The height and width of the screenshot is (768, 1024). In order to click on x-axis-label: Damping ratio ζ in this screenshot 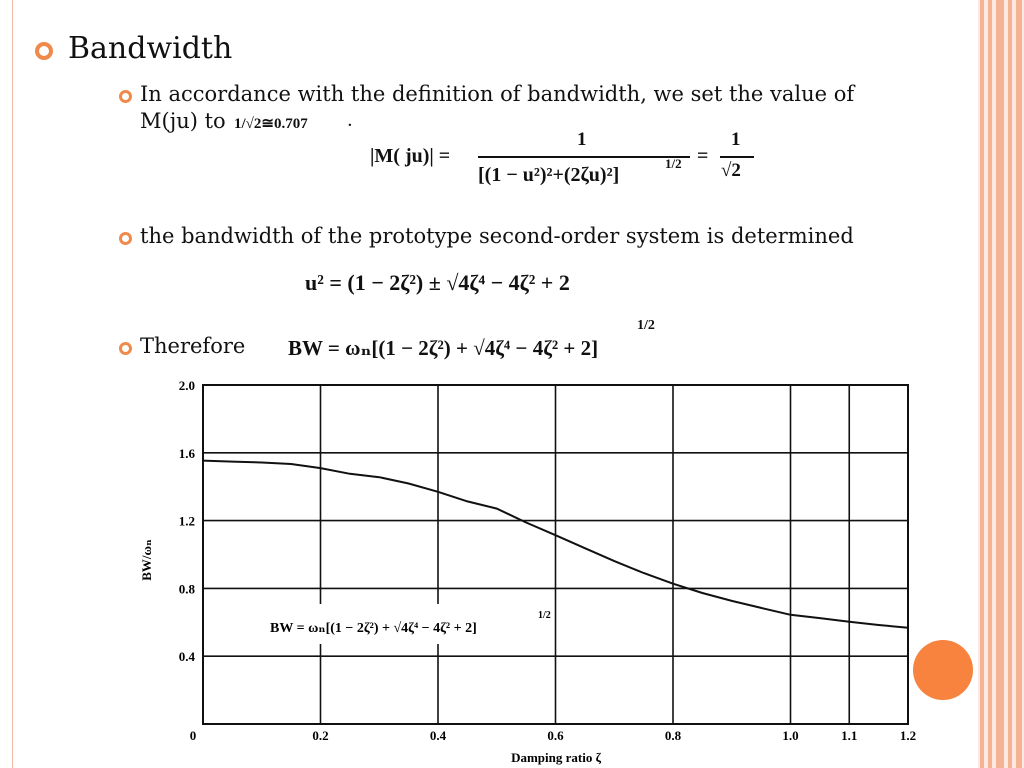, I will do `click(556, 757)`.